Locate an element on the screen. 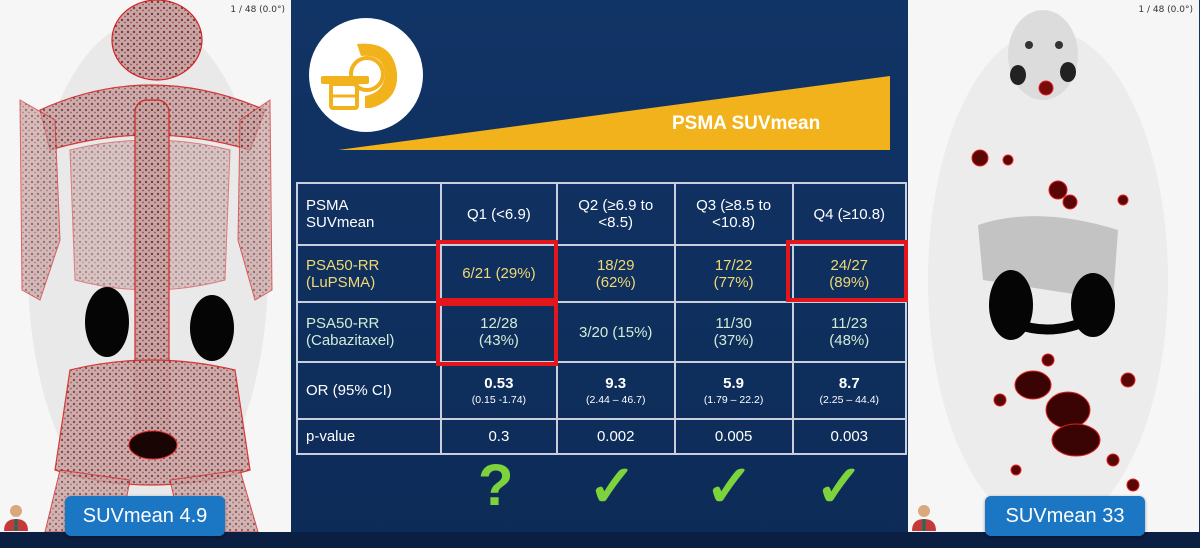 The image size is (1200, 548). cell-or-q4: 8.7 (2.25 – 44.4) is located at coordinates (849, 390).